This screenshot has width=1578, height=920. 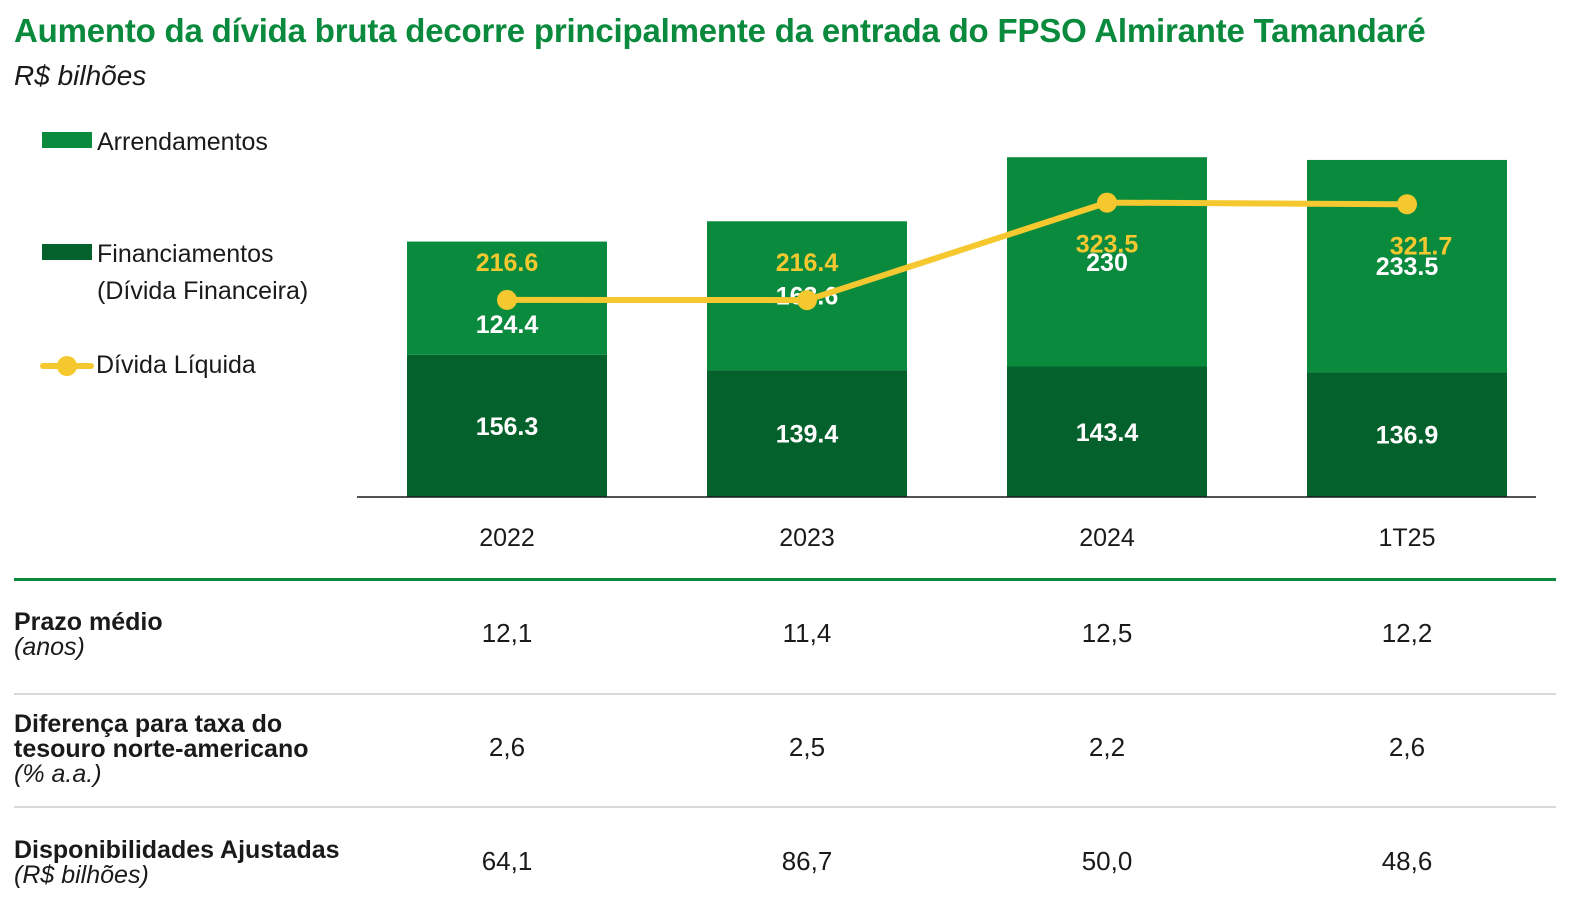 I want to click on line-divida-liquida, so click(x=957, y=251).